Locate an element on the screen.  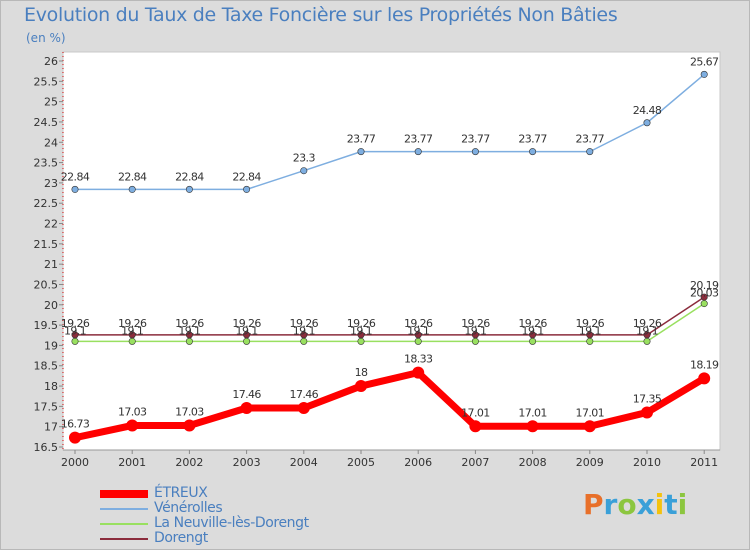
x-tick-label: 2005 is located at coordinates (361, 462).